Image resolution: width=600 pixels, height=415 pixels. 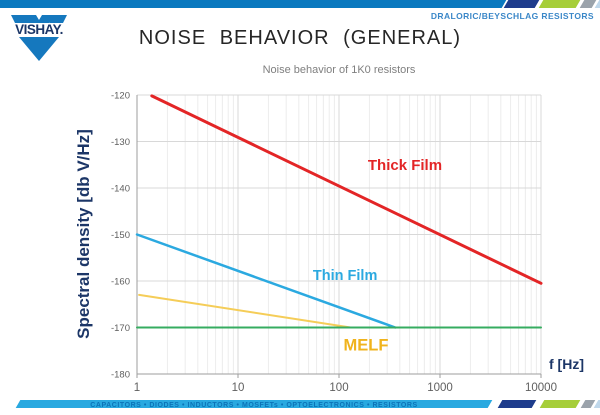 What do you see at coordinates (39, 29) in the screenshot?
I see `vishay-wordmark: VISHAY.` at bounding box center [39, 29].